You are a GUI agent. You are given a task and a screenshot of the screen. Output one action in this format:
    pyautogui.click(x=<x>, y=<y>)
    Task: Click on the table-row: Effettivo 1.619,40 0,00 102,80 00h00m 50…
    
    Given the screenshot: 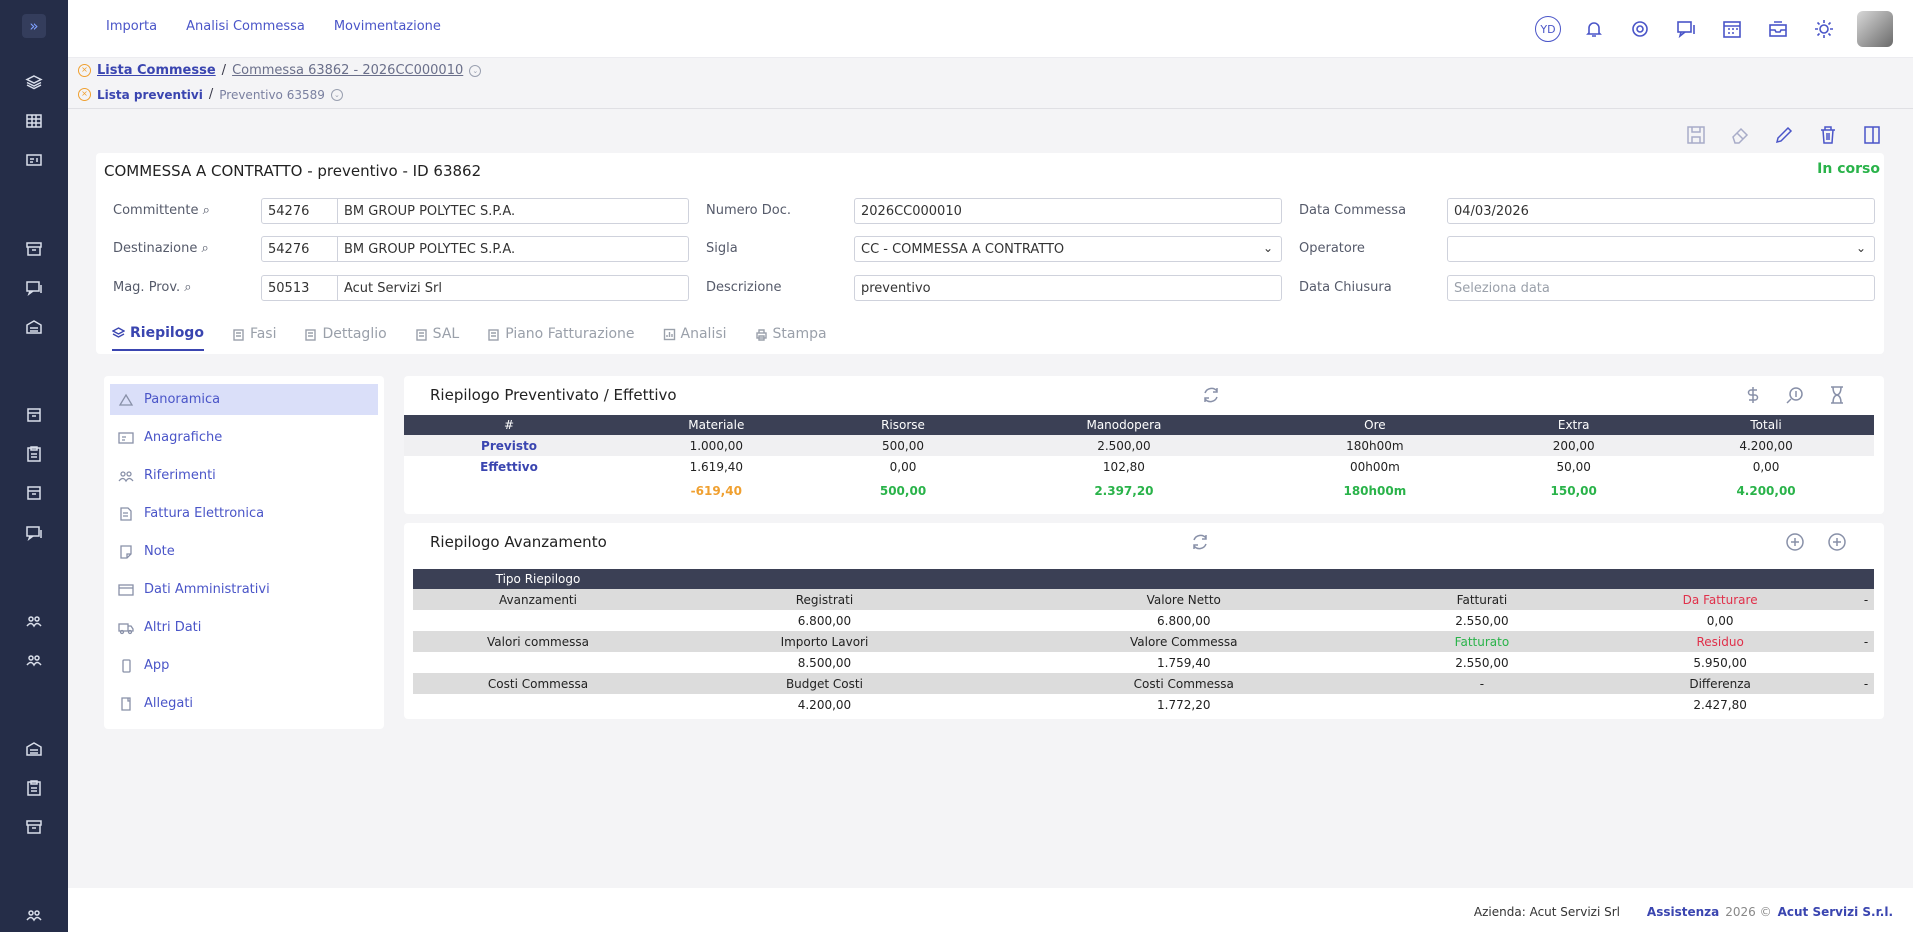 What is the action you would take?
    pyautogui.click(x=1139, y=466)
    